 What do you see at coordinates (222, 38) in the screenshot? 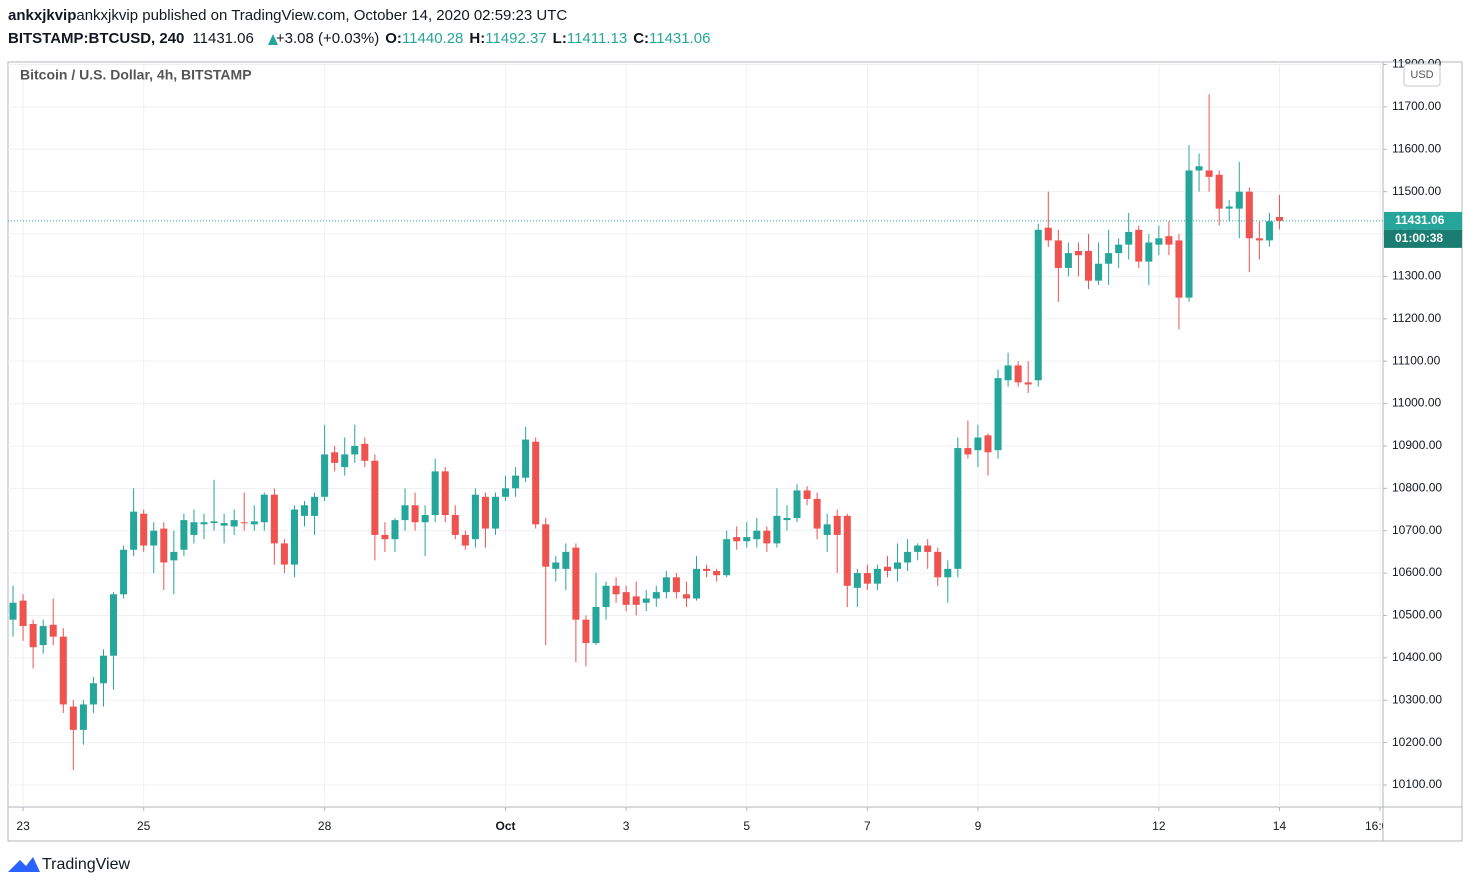
I see `price: 11431.06` at bounding box center [222, 38].